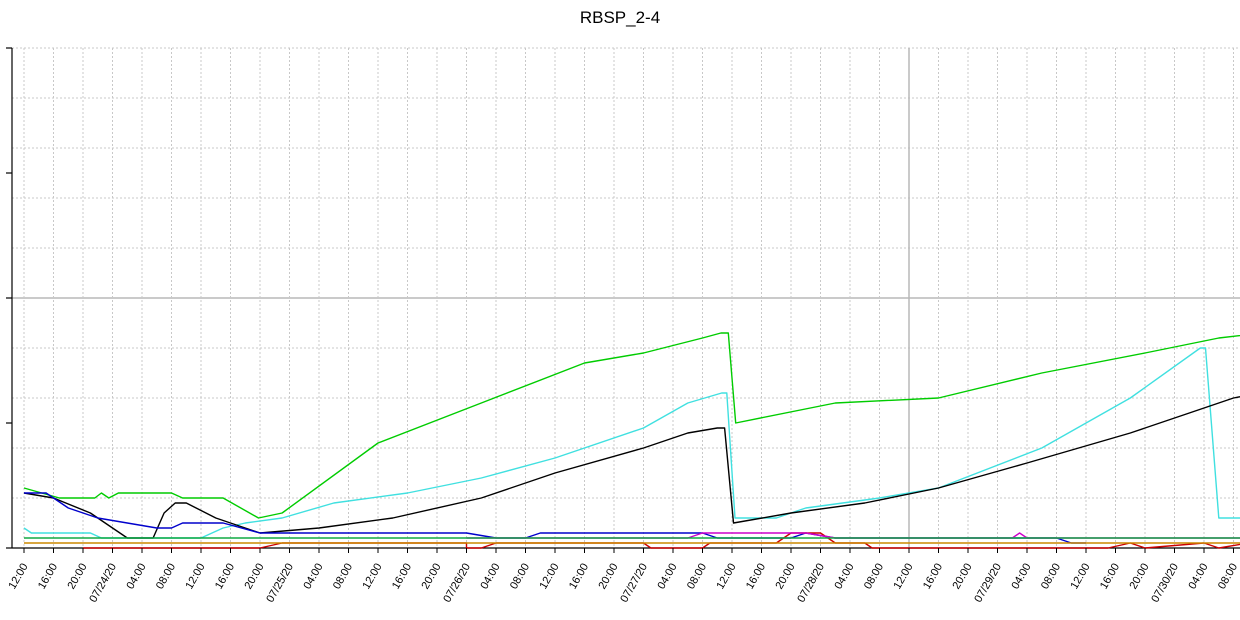 Image resolution: width=1240 pixels, height=620 pixels. I want to click on chart-title: RBSP_2-4, so click(620, 17).